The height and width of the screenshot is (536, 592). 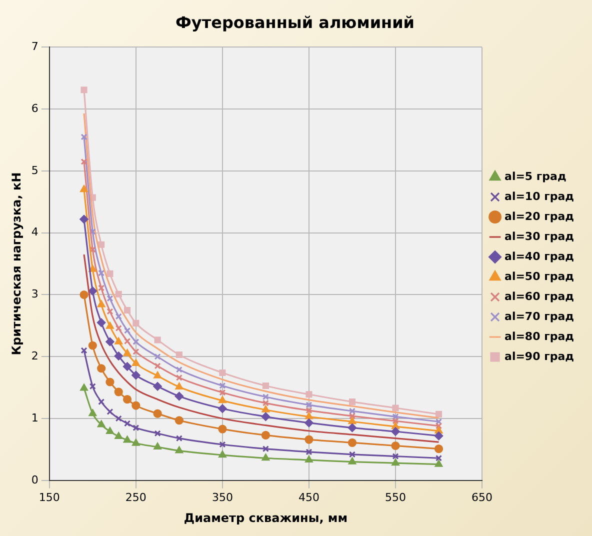 I want to click on x-axis-title: Диаметр скважины, мм, so click(x=266, y=517).